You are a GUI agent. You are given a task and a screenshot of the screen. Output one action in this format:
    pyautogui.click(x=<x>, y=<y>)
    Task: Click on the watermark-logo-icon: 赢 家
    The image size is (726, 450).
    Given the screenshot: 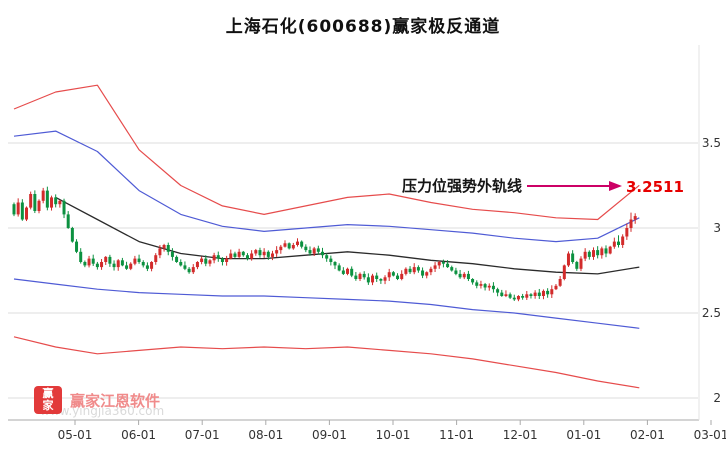 What is the action you would take?
    pyautogui.click(x=48, y=400)
    